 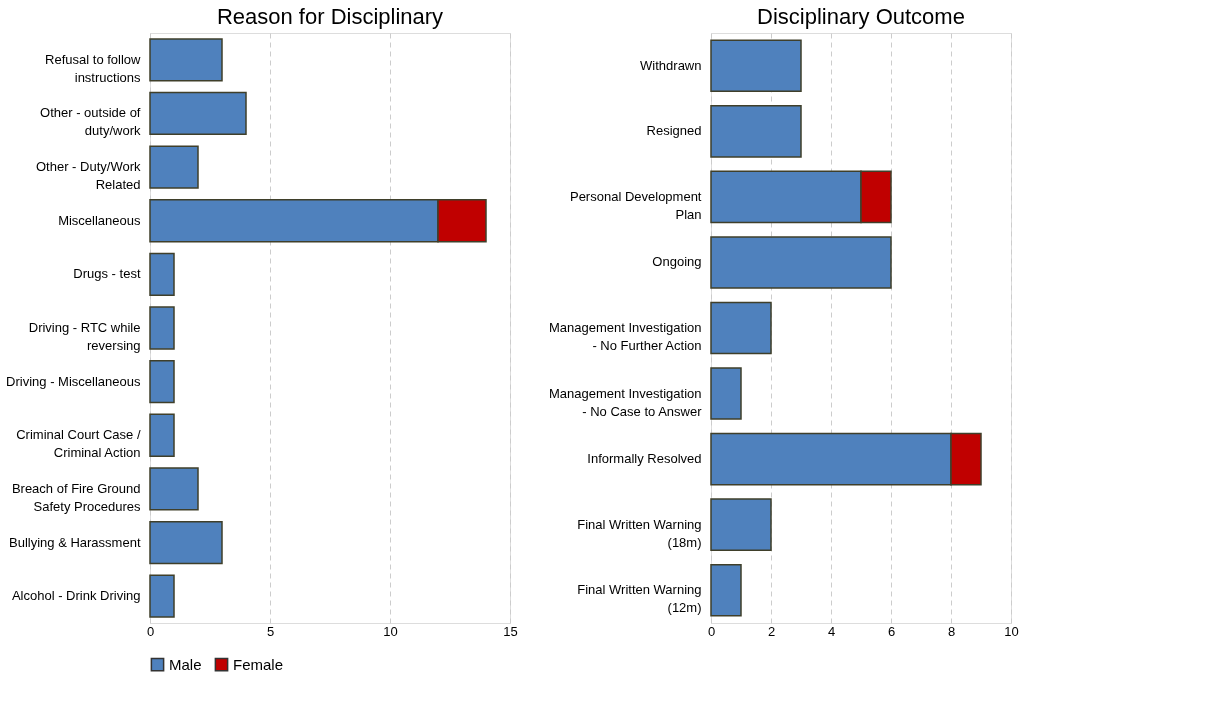 I want to click on y-tick-label: Final Written Warning (18m), so click(x=639, y=533).